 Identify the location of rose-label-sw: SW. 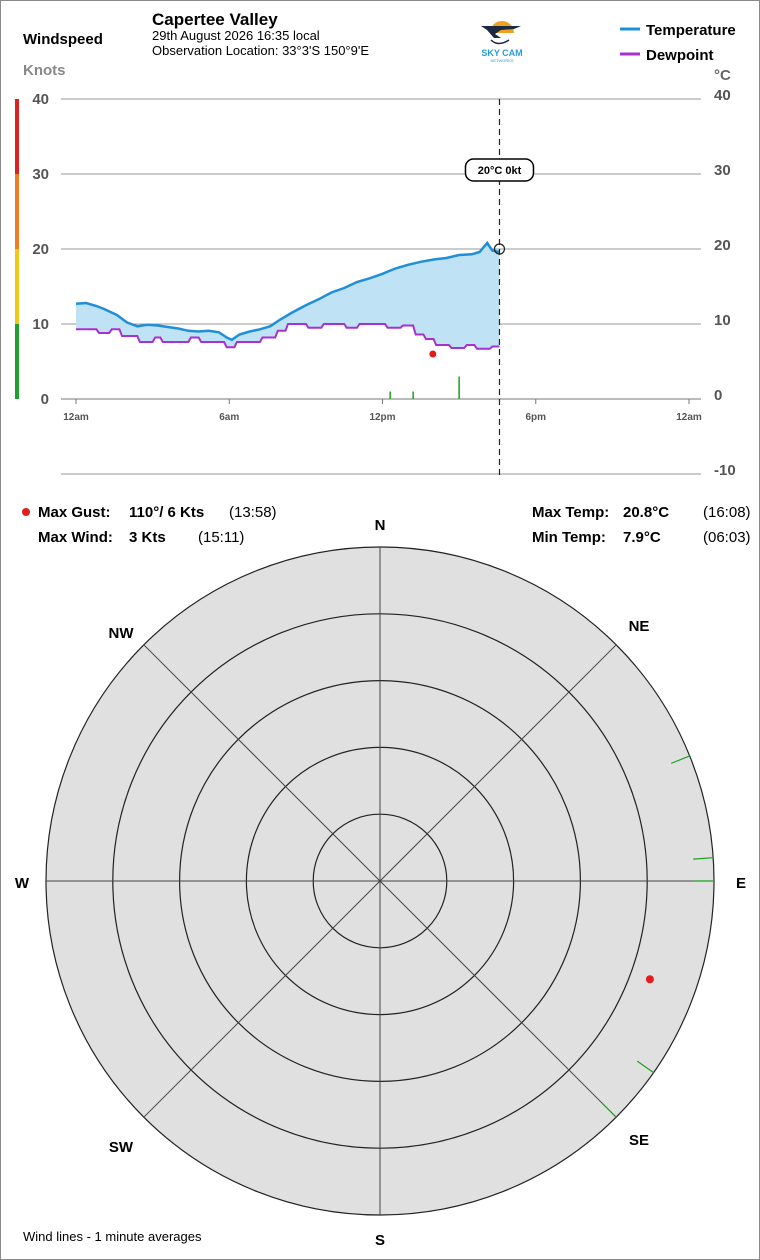
(121, 1147).